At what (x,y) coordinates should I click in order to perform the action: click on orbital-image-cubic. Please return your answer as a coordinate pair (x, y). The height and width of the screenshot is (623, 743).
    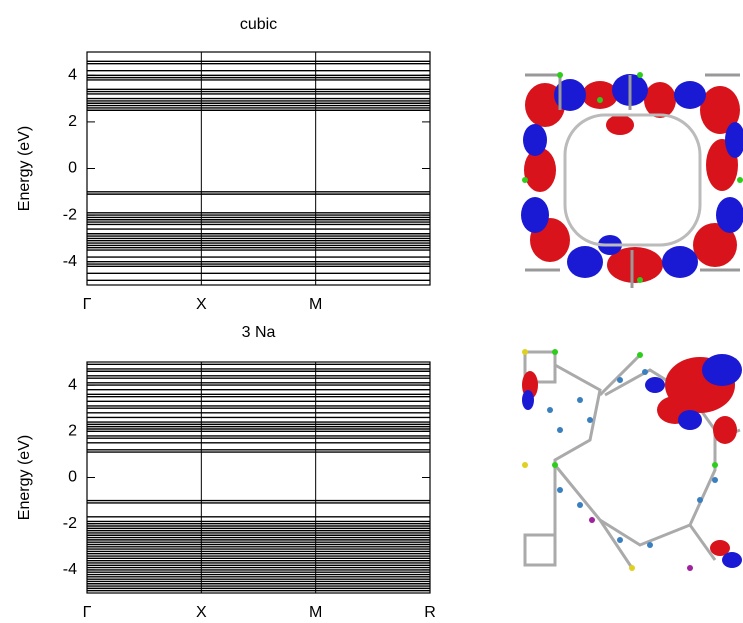
    Looking at the image, I should click on (632, 181).